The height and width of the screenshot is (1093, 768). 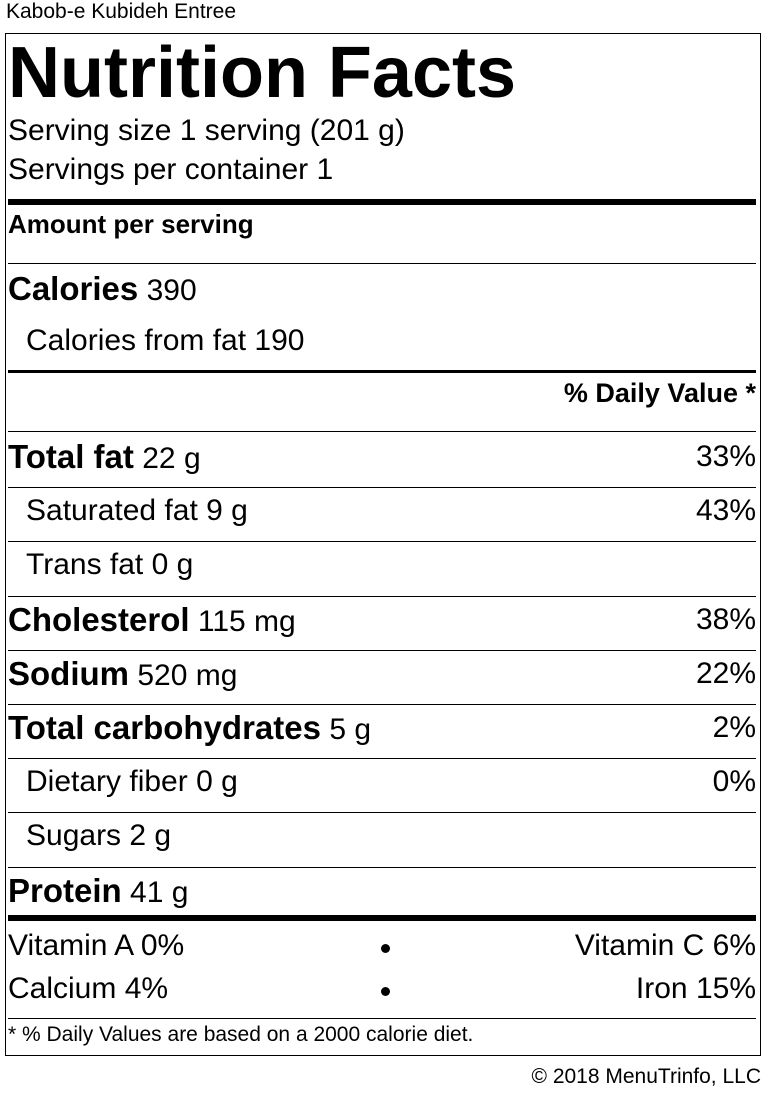 What do you see at coordinates (85, 565) in the screenshot?
I see `nutrient-name: Trans fat` at bounding box center [85, 565].